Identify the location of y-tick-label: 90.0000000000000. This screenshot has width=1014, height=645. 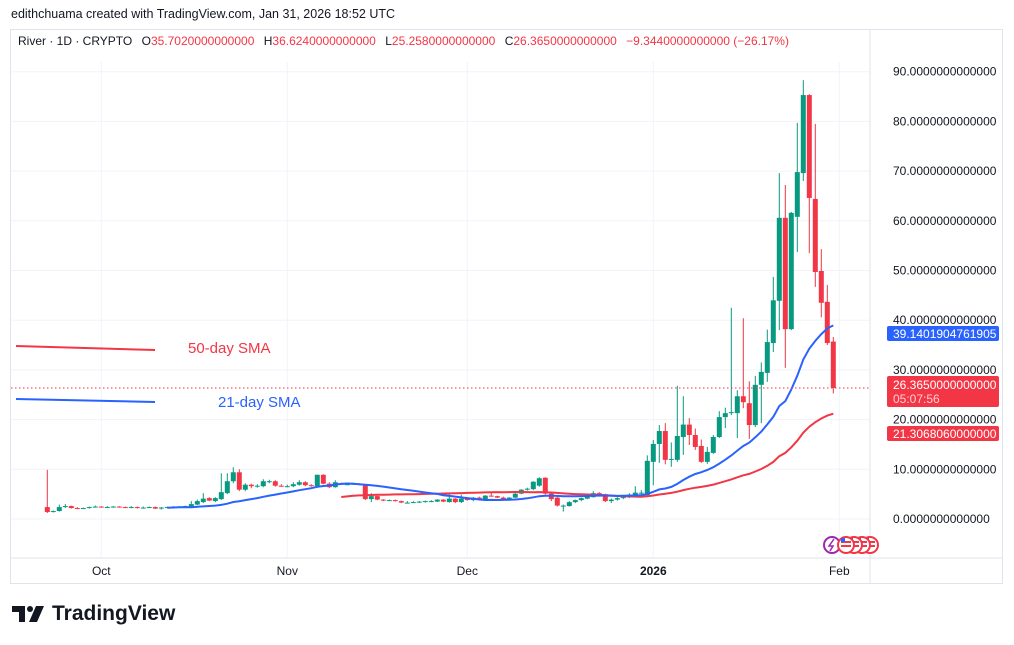
(945, 72).